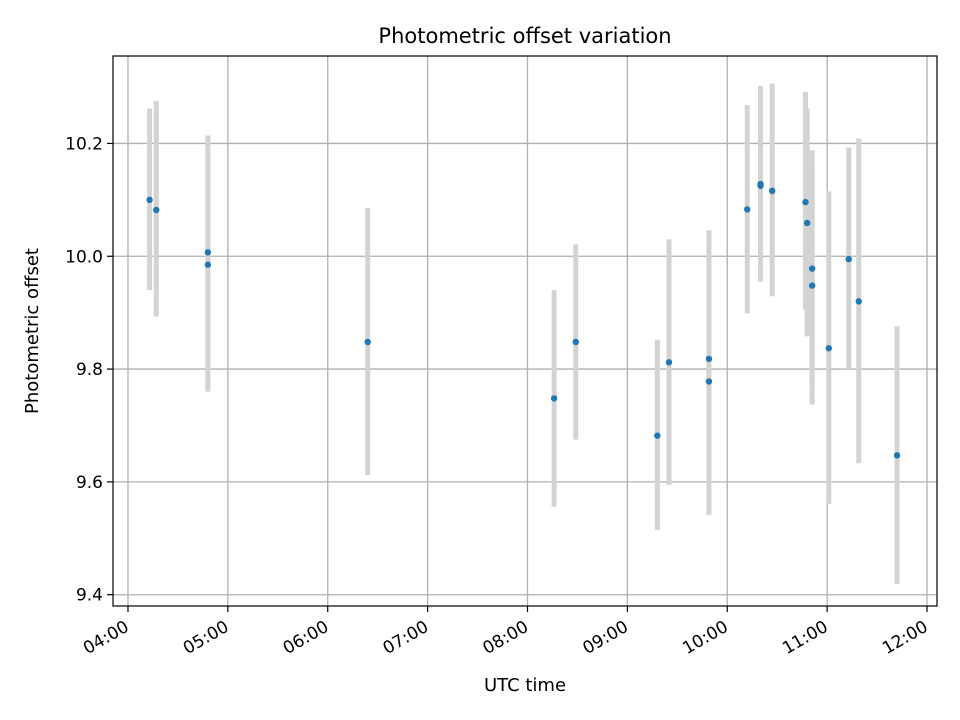 This screenshot has height=720, width=960. I want to click on y-tick-label: 9.8, so click(89, 370).